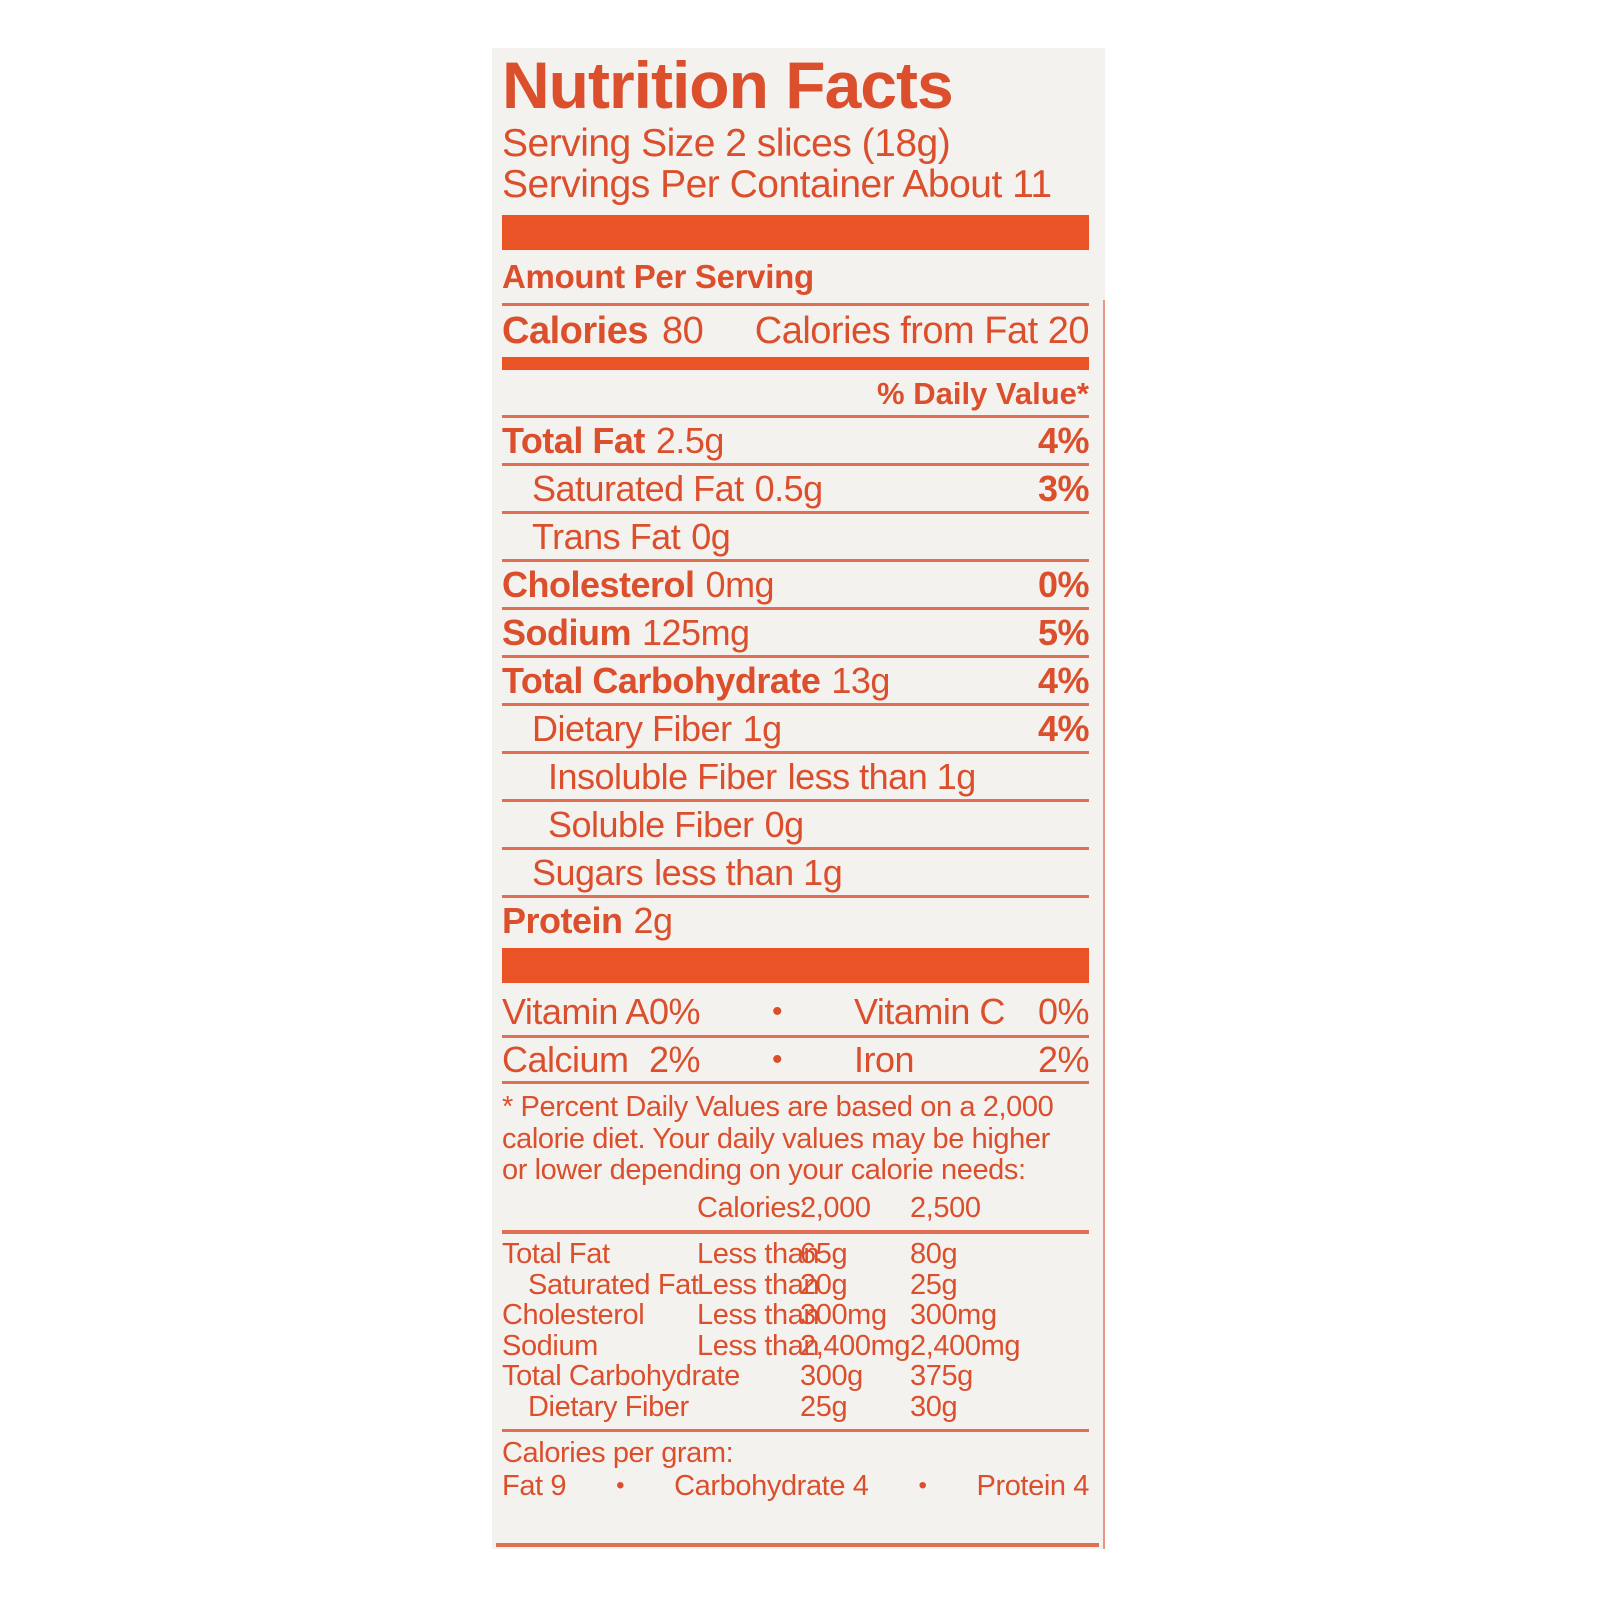  I want to click on dv-table-header: Calories: 2,000 2,500, so click(795, 1211).